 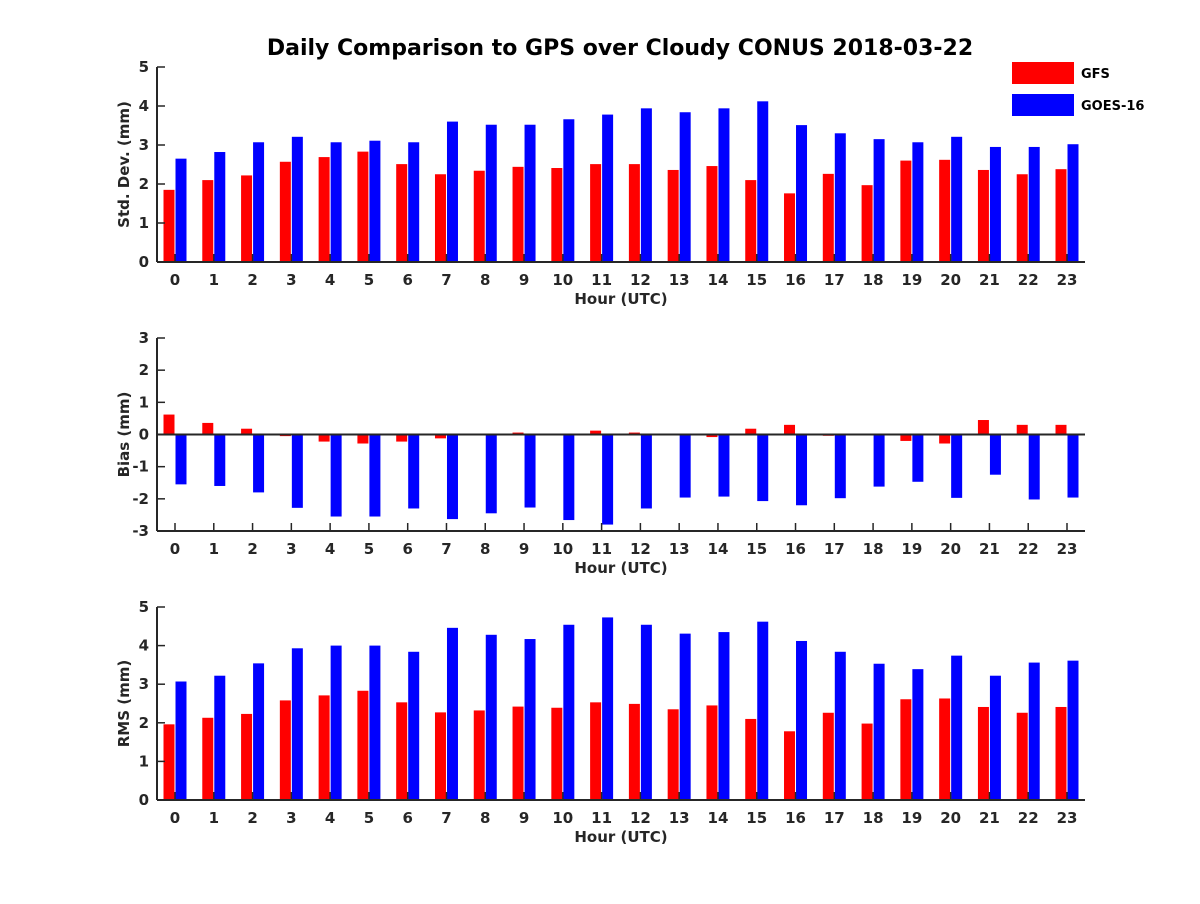 I want to click on y-tick-label: 5, so click(x=144, y=607).